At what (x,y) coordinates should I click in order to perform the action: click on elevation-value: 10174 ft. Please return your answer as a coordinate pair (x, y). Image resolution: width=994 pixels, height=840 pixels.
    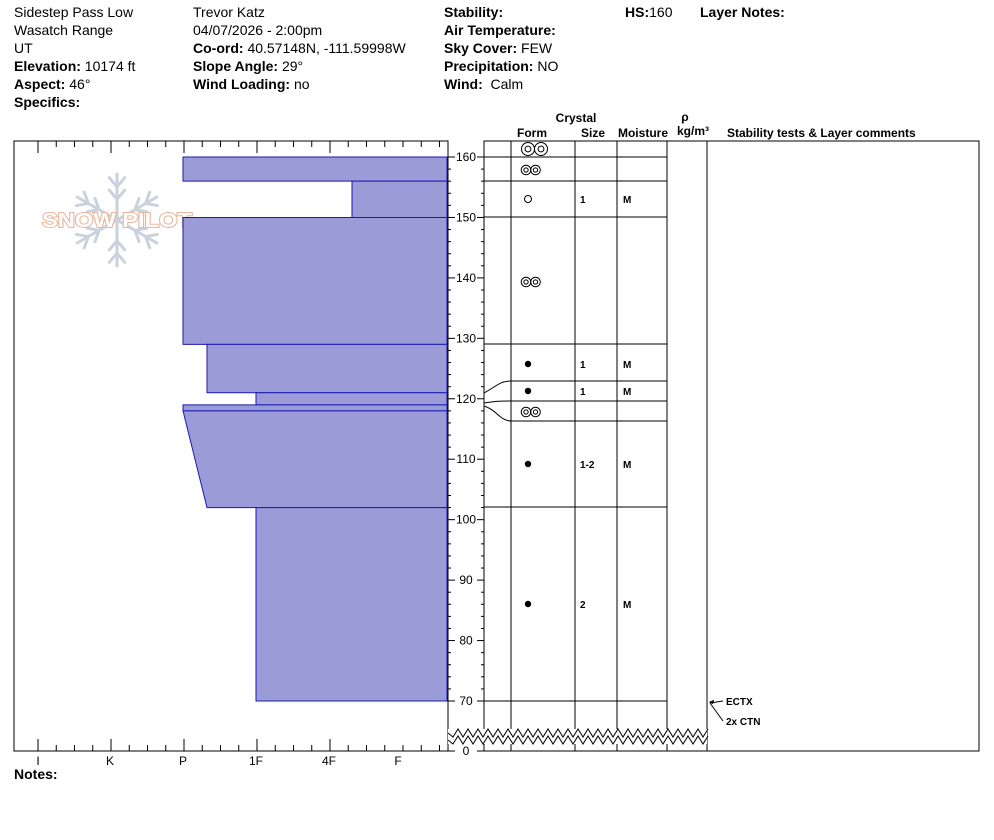
    Looking at the image, I should click on (110, 66).